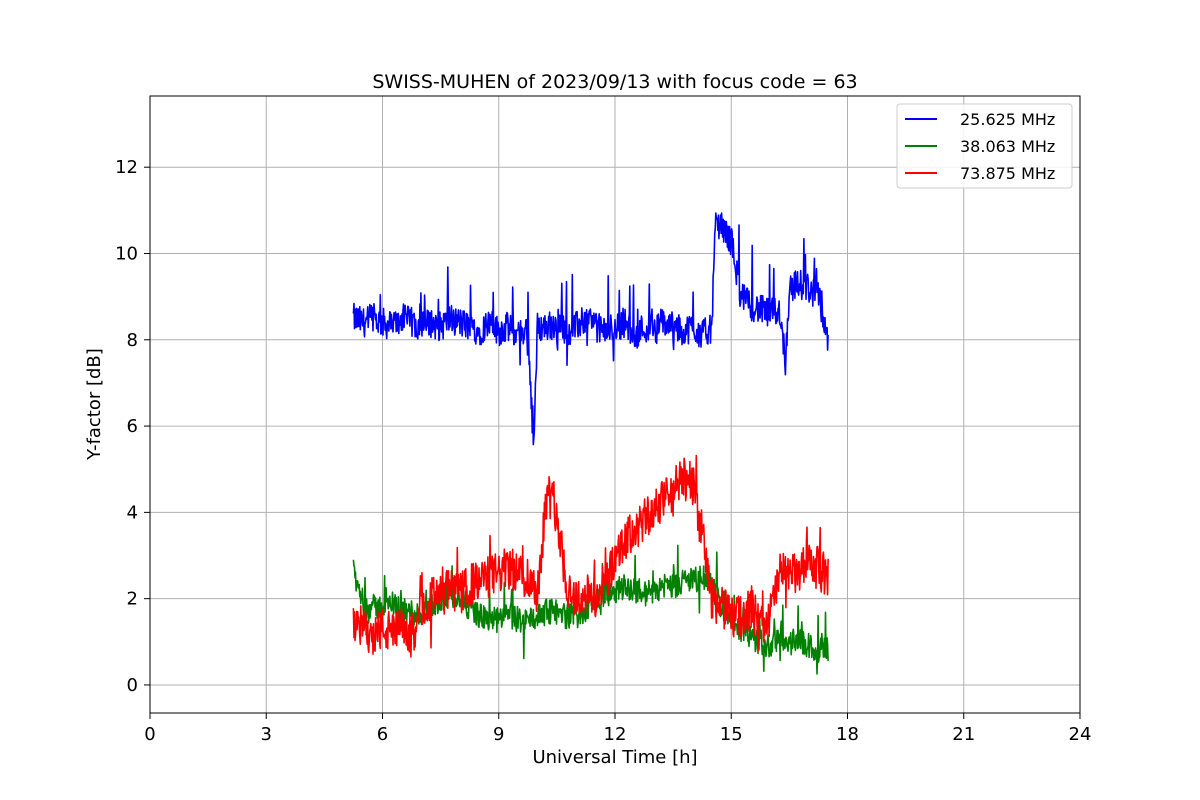 The width and height of the screenshot is (1200, 800). Describe the element at coordinates (1080, 734) in the screenshot. I see `x-tick-label: 24` at that location.